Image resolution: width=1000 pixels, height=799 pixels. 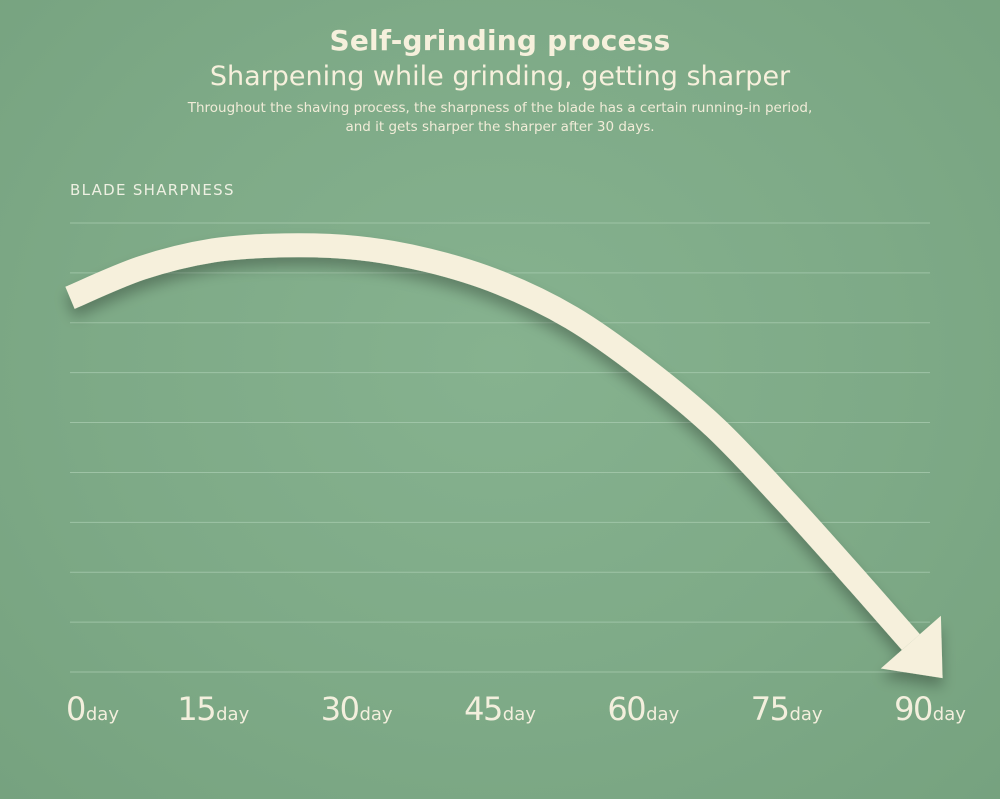 I want to click on x-tick-value: 45, so click(x=483, y=709).